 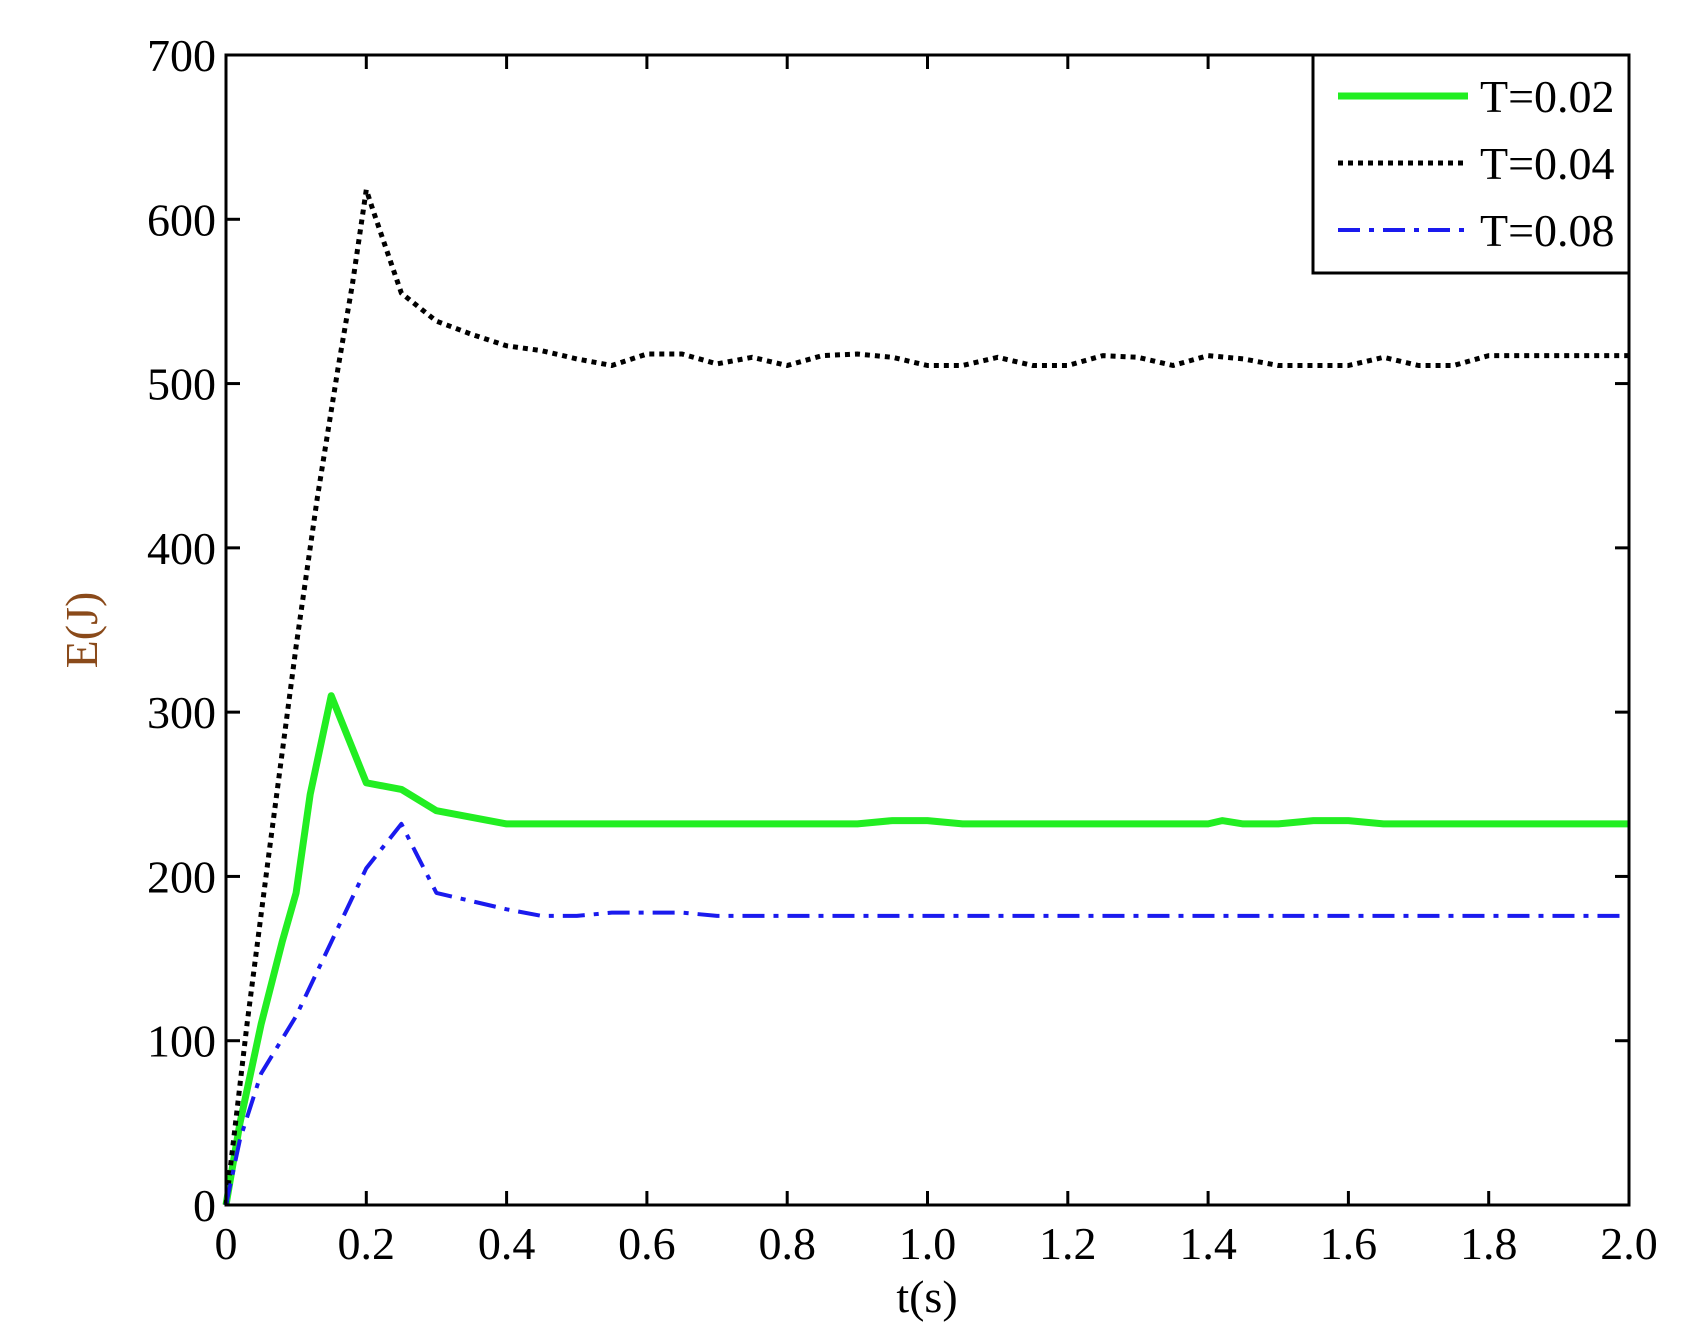 I want to click on legend: T=0.02 T=0.04 T=0.08, so click(x=1471, y=164).